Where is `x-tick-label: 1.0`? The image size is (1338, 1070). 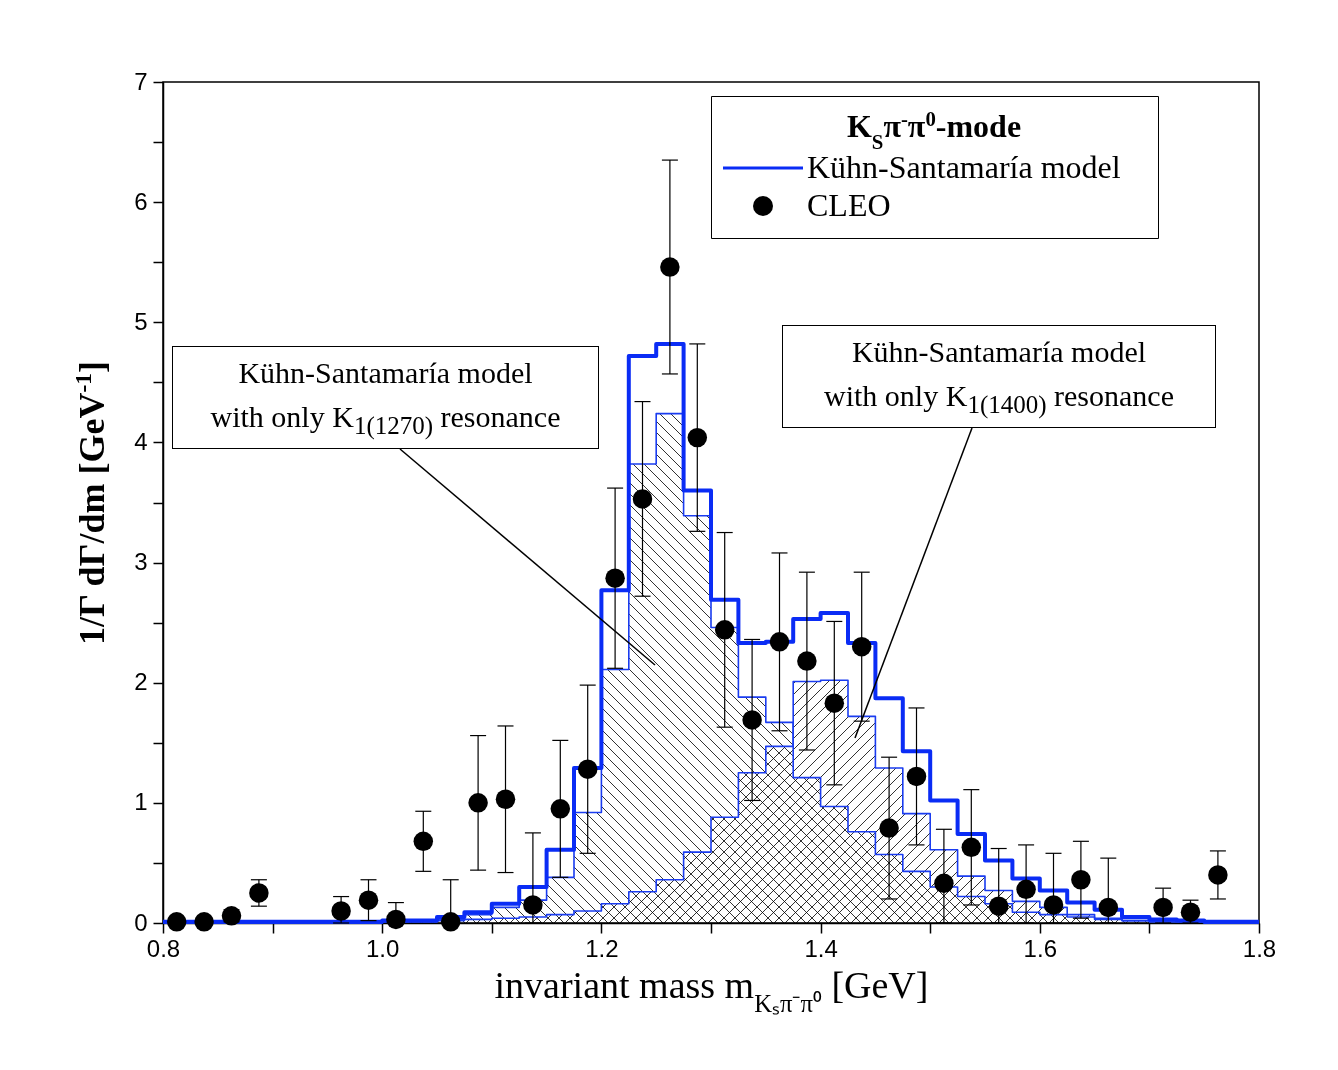
x-tick-label: 1.0 is located at coordinates (383, 948).